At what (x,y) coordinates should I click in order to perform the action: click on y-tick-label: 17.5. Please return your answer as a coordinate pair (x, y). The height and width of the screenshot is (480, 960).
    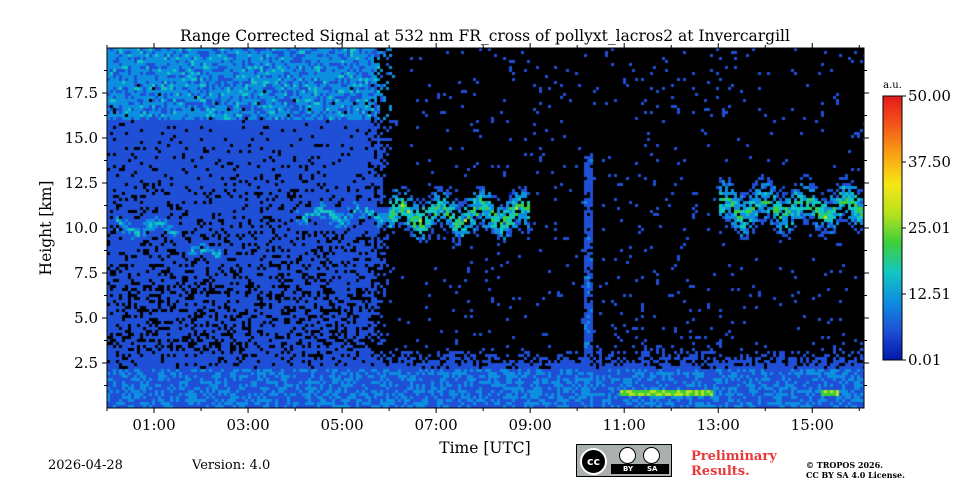
    Looking at the image, I should click on (81, 93).